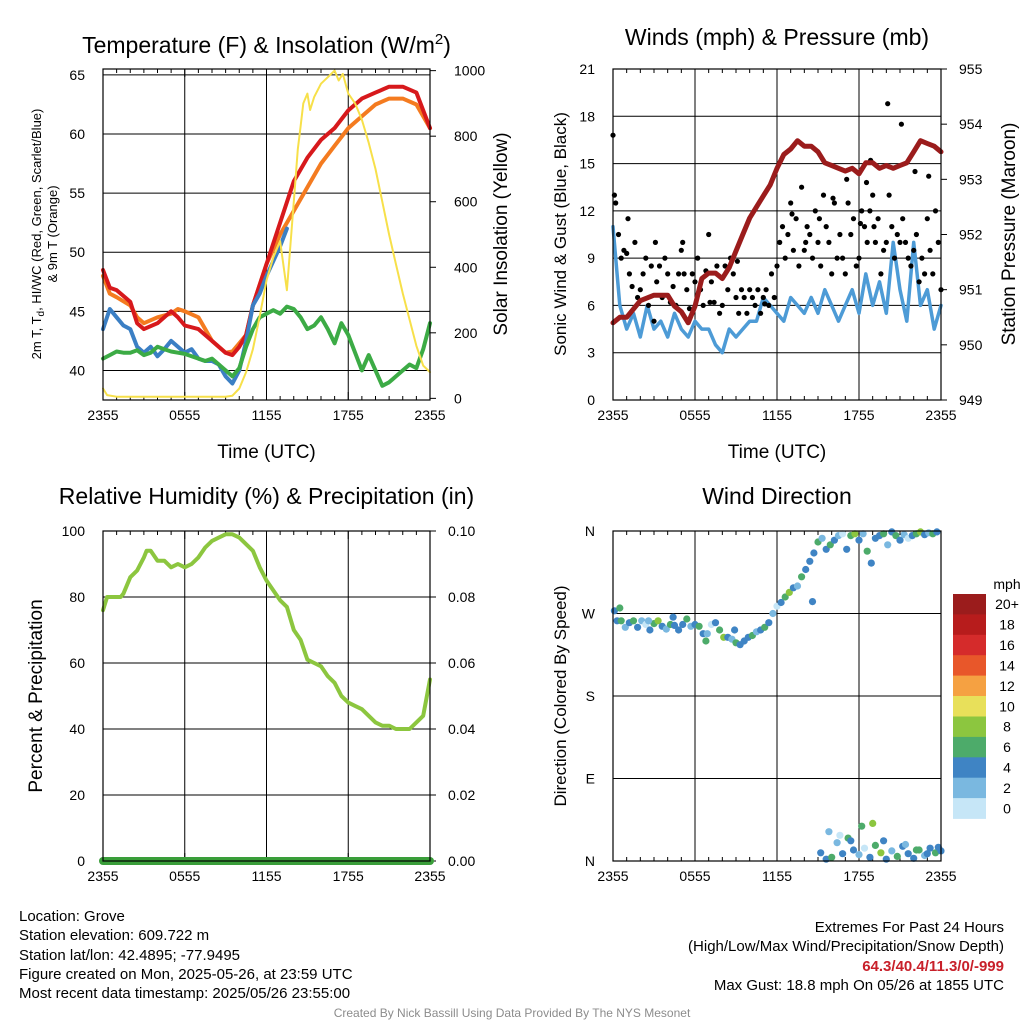 The width and height of the screenshot is (1024, 1024). I want to click on y-axis-label: & 9m T (Orange), so click(52, 233).